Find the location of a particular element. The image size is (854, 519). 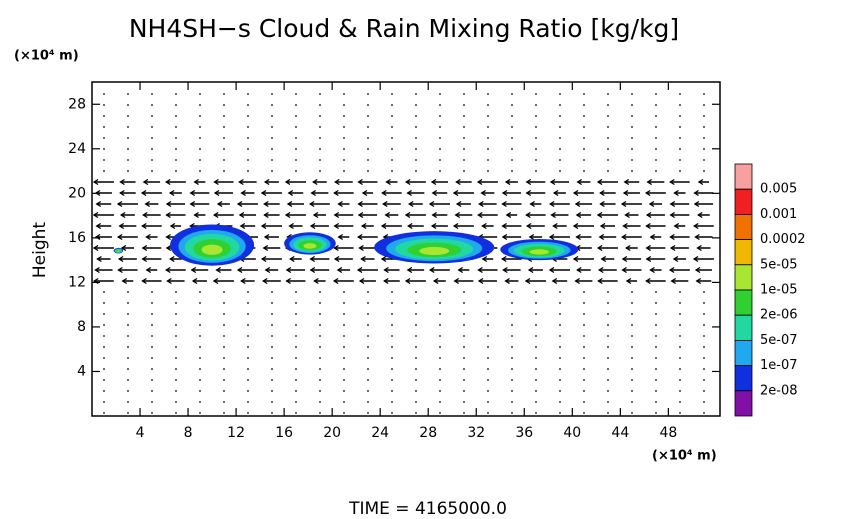

y-tick-label: 4 is located at coordinates (81, 371).